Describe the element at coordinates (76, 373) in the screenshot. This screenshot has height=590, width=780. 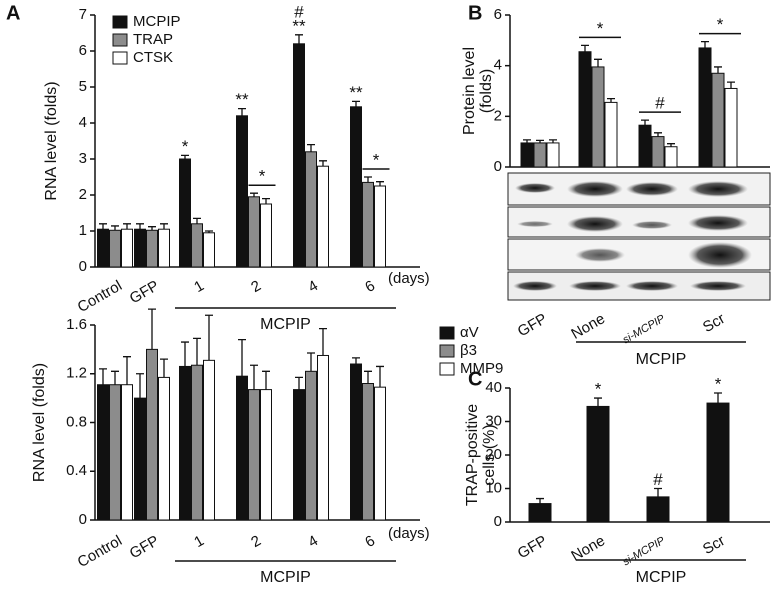
I see `y-tick-label: 1.2` at that location.